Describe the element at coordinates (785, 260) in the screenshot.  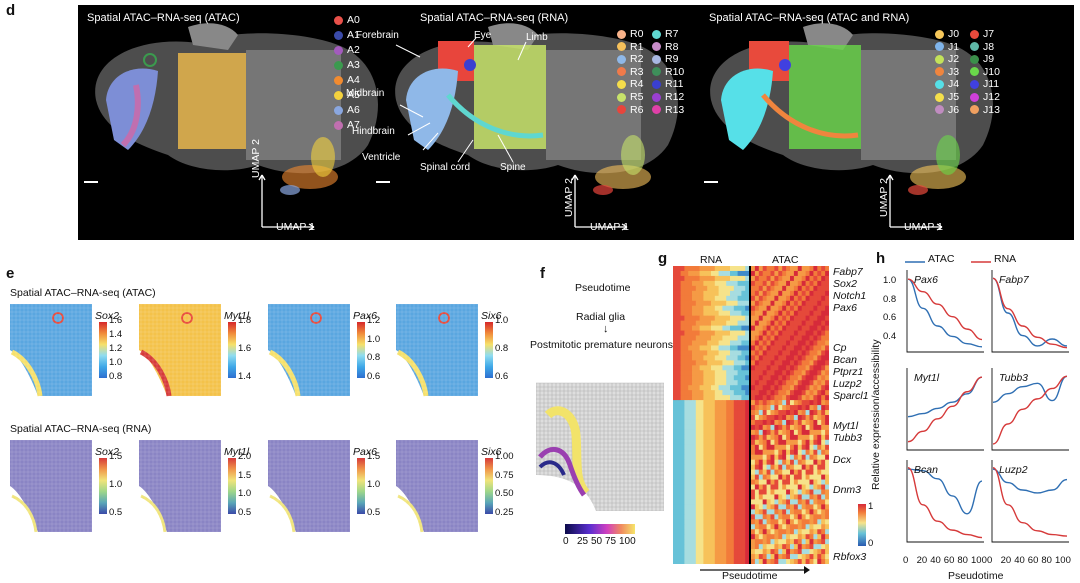
I see `heatmap-col-atac: ATAC` at that location.